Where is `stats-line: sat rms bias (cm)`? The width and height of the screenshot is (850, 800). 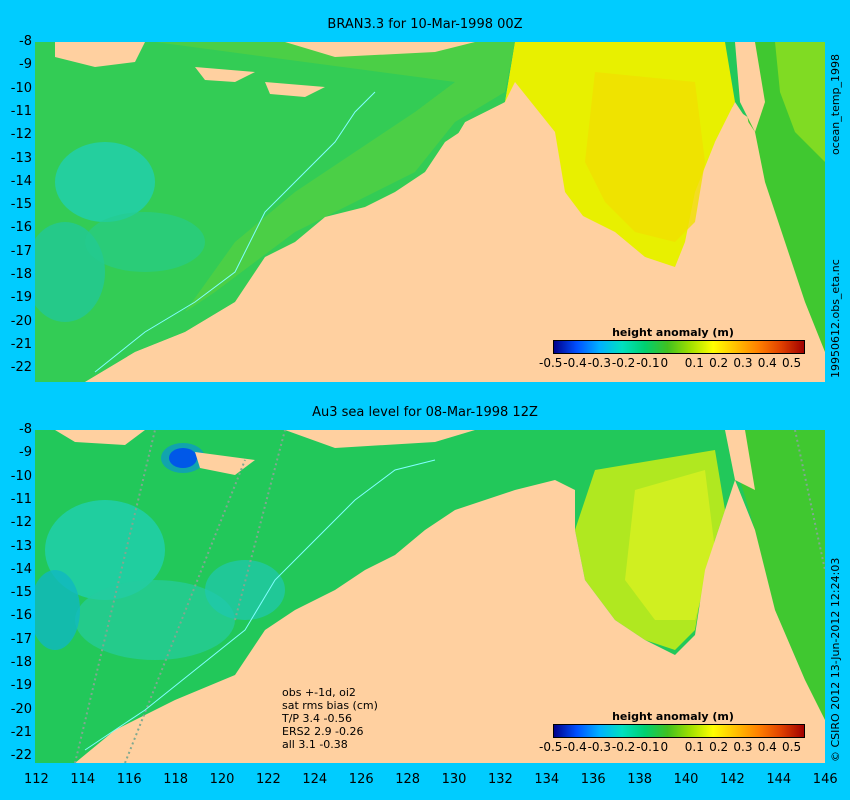 stats-line: sat rms bias (cm) is located at coordinates (330, 705).